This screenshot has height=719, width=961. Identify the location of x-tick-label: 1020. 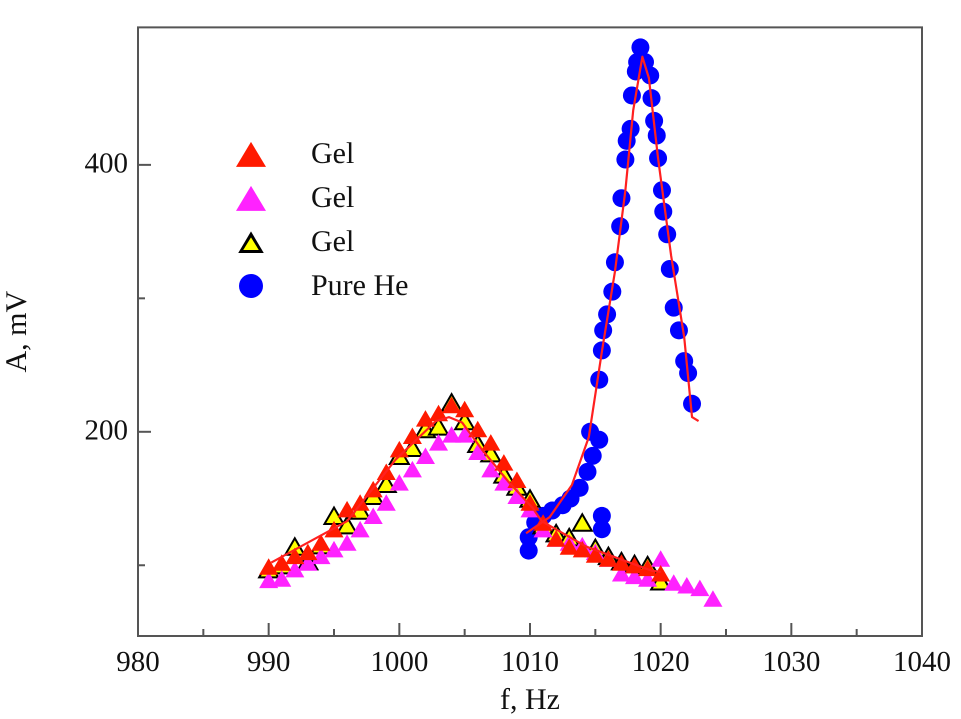
(661, 662).